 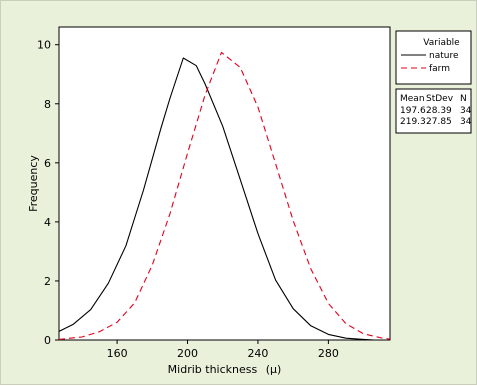 What do you see at coordinates (47, 340) in the screenshot?
I see `y-tick-label: 0` at bounding box center [47, 340].